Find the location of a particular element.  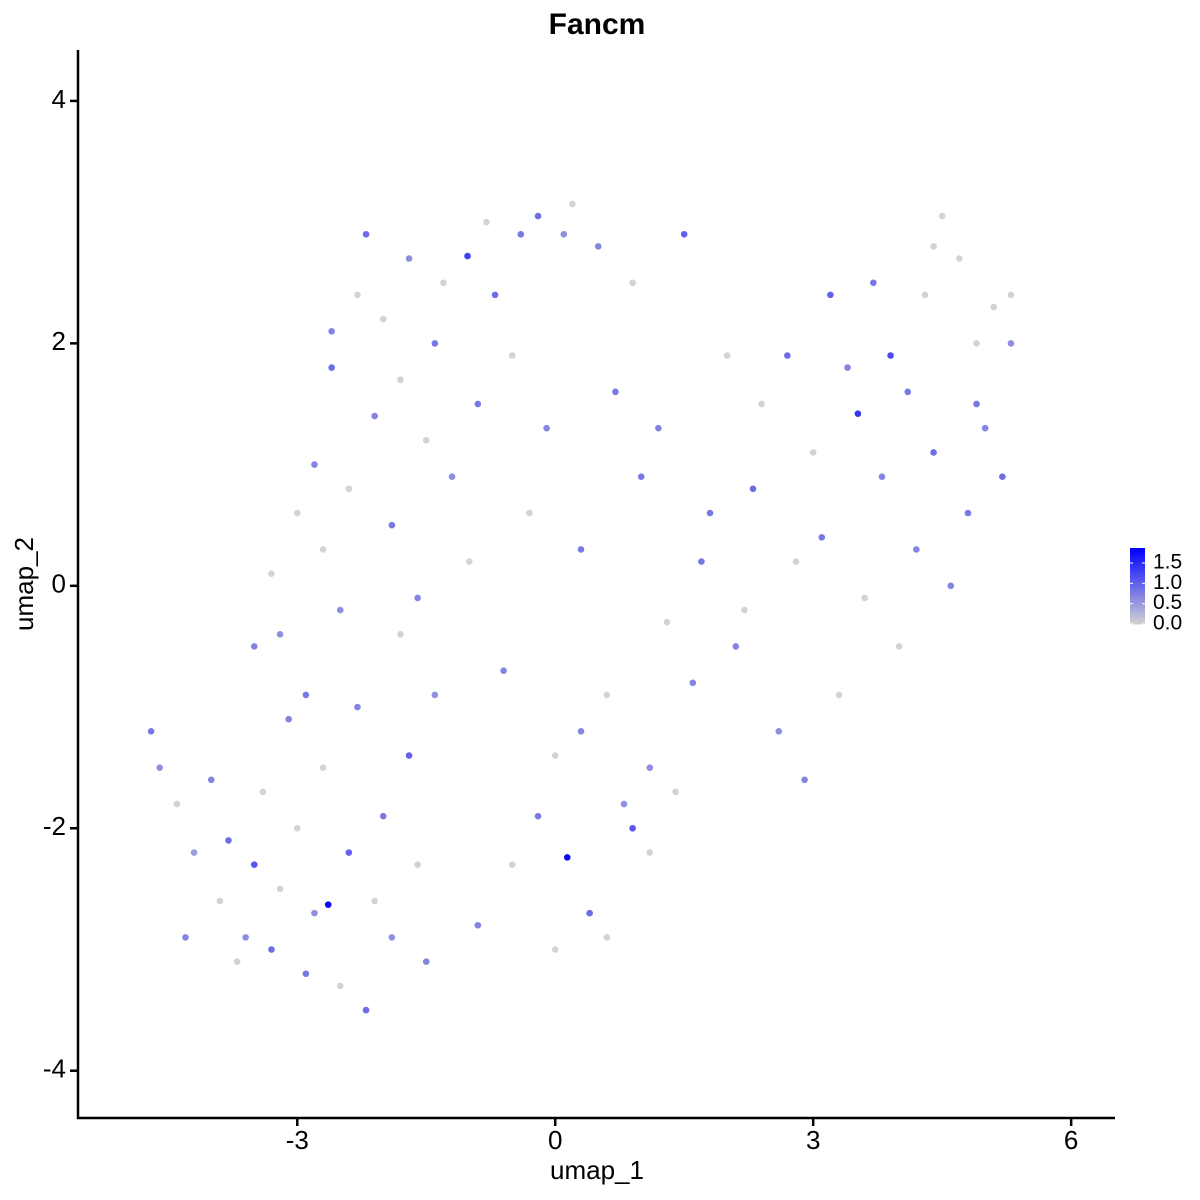

x-tick-label: 6 is located at coordinates (1071, 1140).